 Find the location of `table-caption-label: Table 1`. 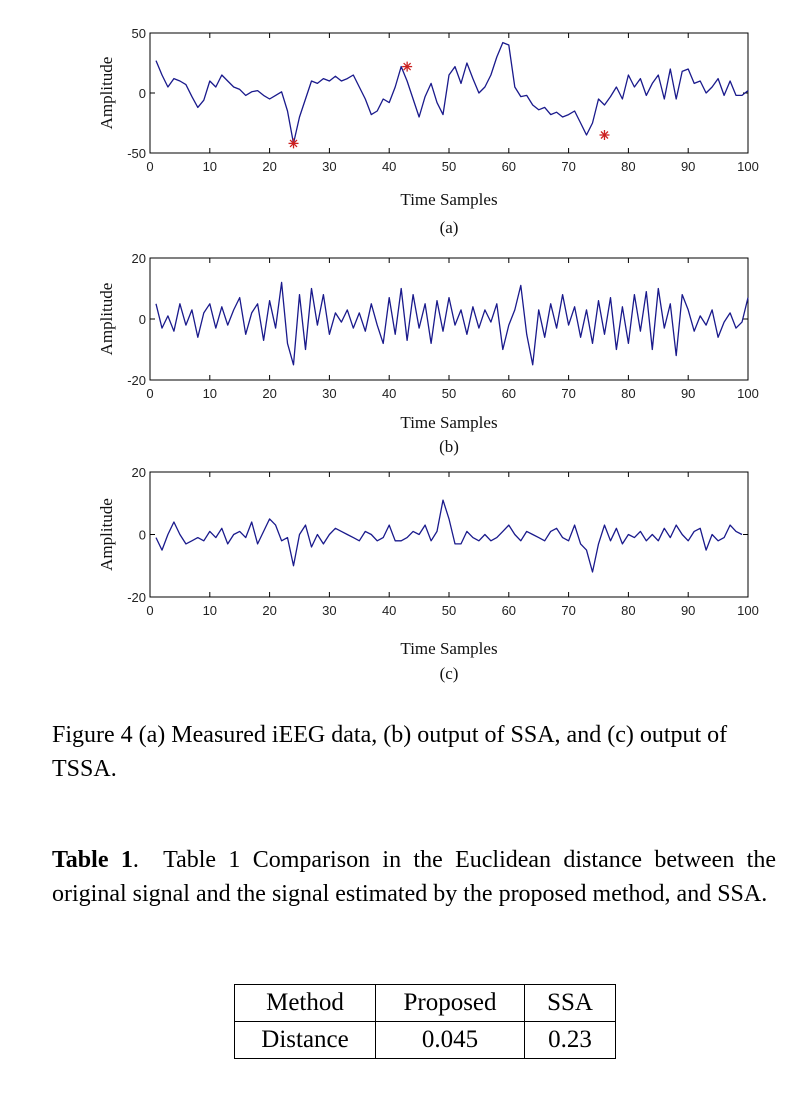

table-caption-label: Table 1 is located at coordinates (92, 860).